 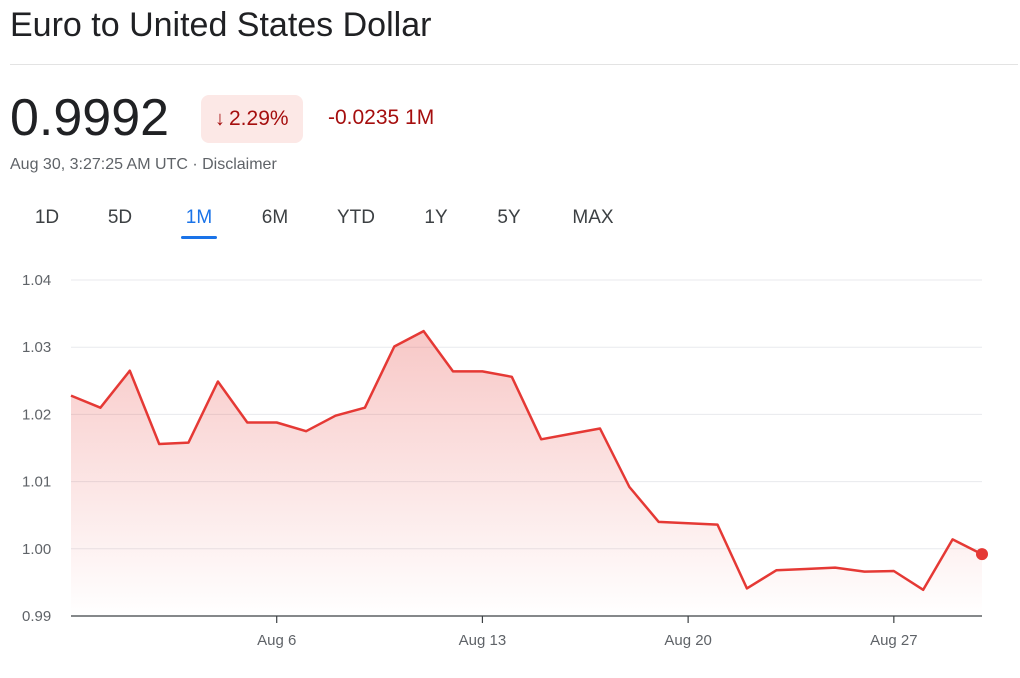 What do you see at coordinates (313, 222) in the screenshot?
I see `range-tabs: 1D 5D 1M 6M YTD 1Y 5Y MAX` at bounding box center [313, 222].